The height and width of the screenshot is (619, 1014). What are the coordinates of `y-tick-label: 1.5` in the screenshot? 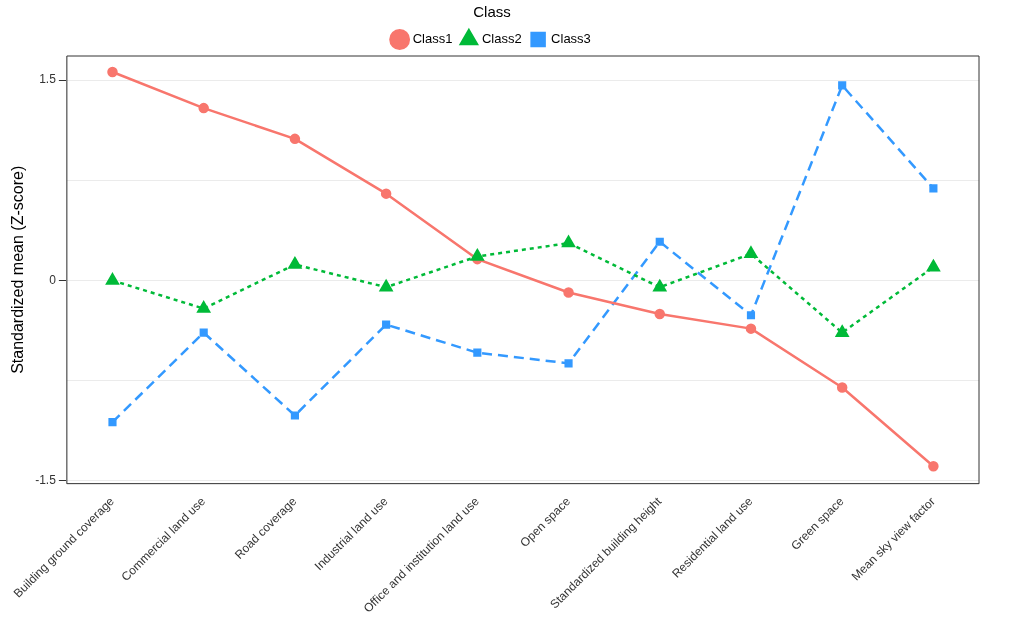 It's located at (48, 79).